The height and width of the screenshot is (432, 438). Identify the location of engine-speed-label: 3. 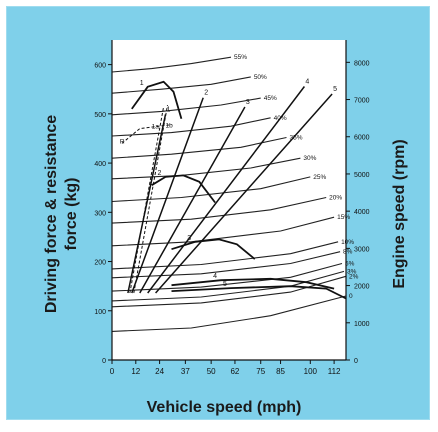
(248, 102).